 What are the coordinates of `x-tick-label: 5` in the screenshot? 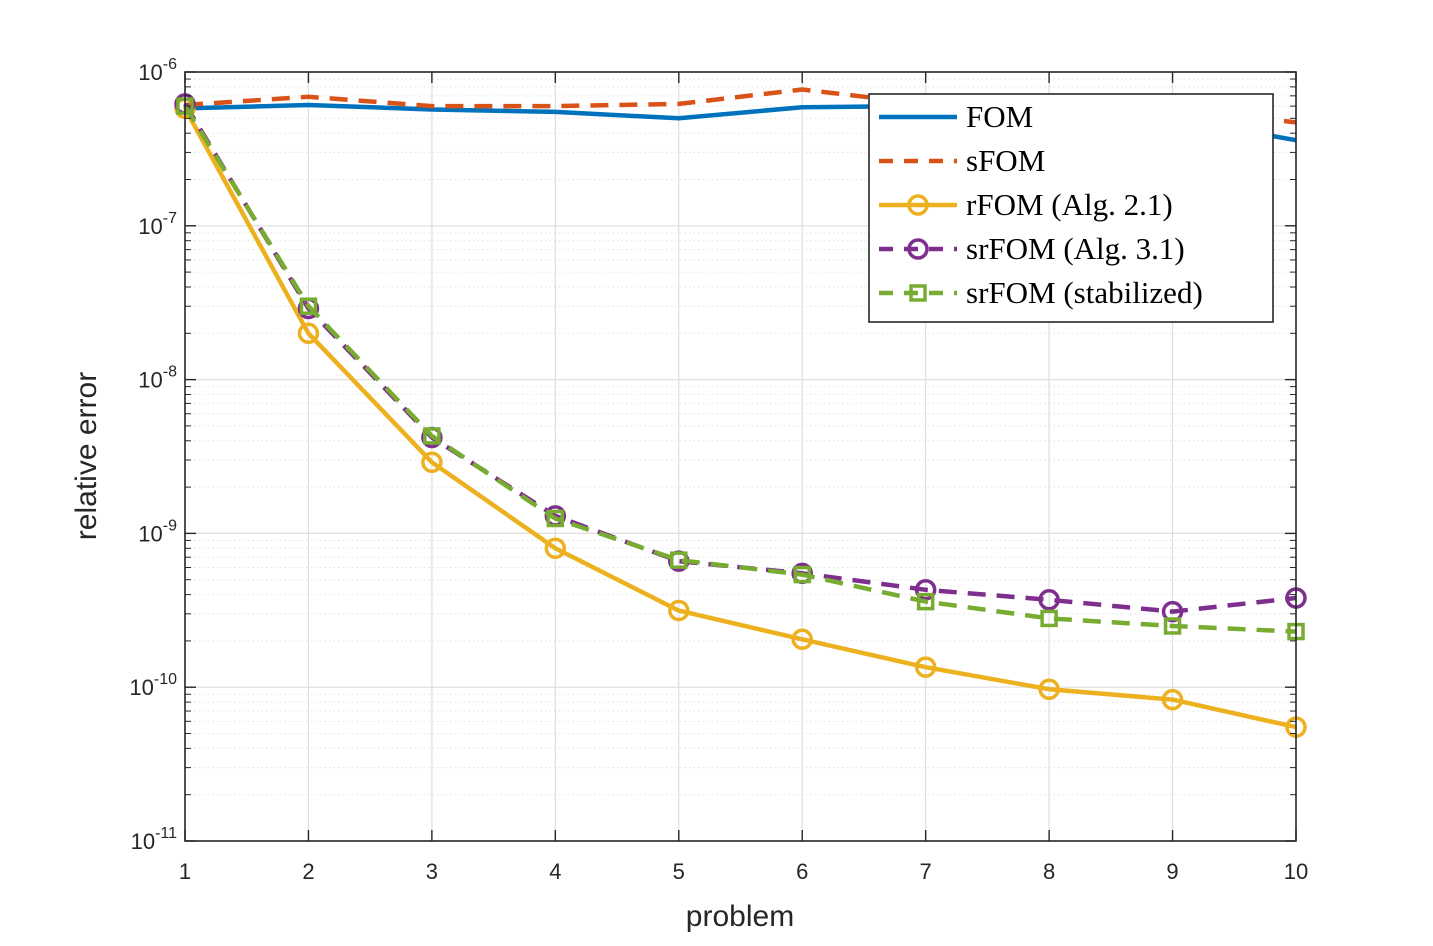 It's located at (679, 871).